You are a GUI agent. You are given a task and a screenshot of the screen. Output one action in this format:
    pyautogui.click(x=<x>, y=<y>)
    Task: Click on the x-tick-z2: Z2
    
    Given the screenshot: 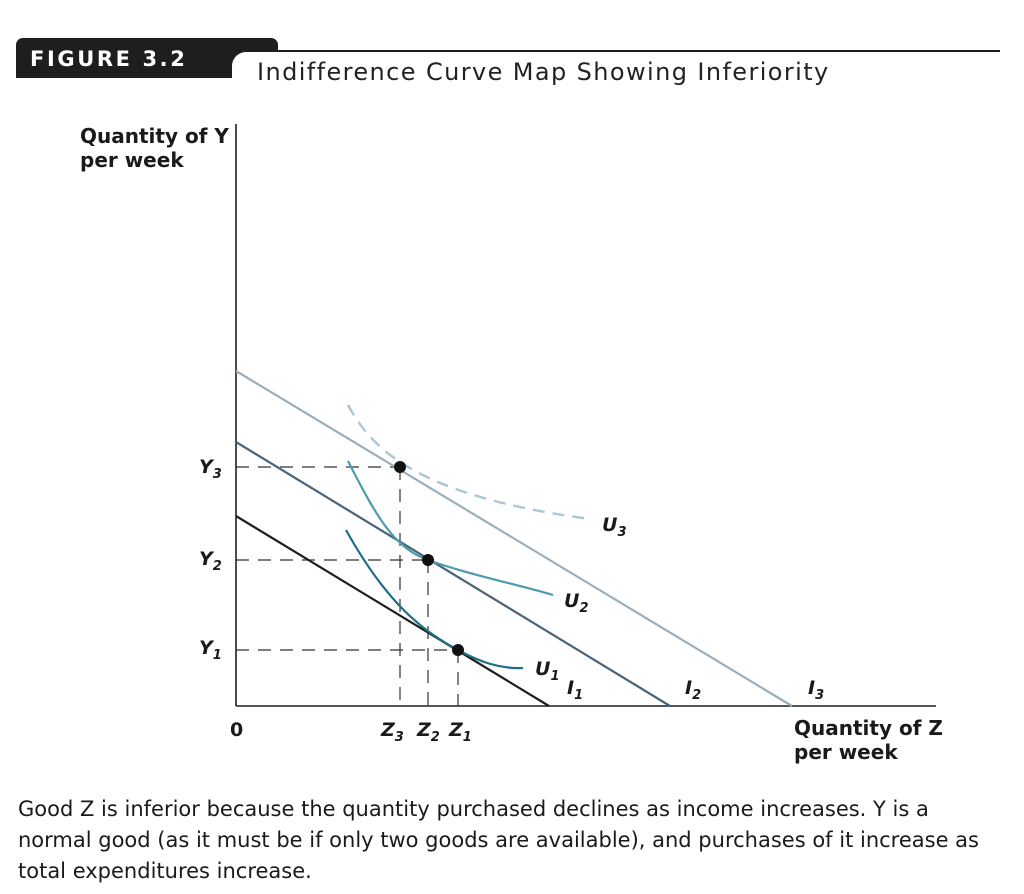 What is the action you would take?
    pyautogui.click(x=428, y=732)
    